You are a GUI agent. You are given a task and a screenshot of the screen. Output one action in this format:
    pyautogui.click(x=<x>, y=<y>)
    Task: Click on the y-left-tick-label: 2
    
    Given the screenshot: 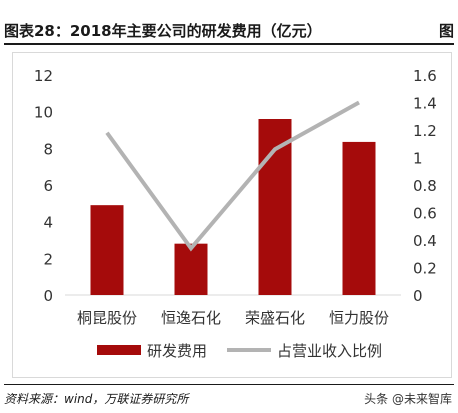 What is the action you would take?
    pyautogui.click(x=48, y=259)
    